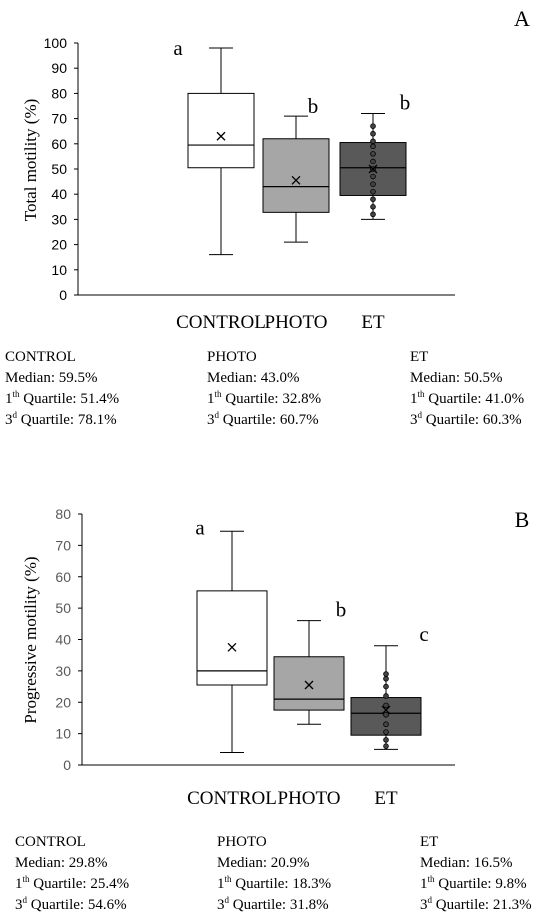 The image size is (550, 919). I want to click on stats-median: Median: 16.5%, so click(466, 863).